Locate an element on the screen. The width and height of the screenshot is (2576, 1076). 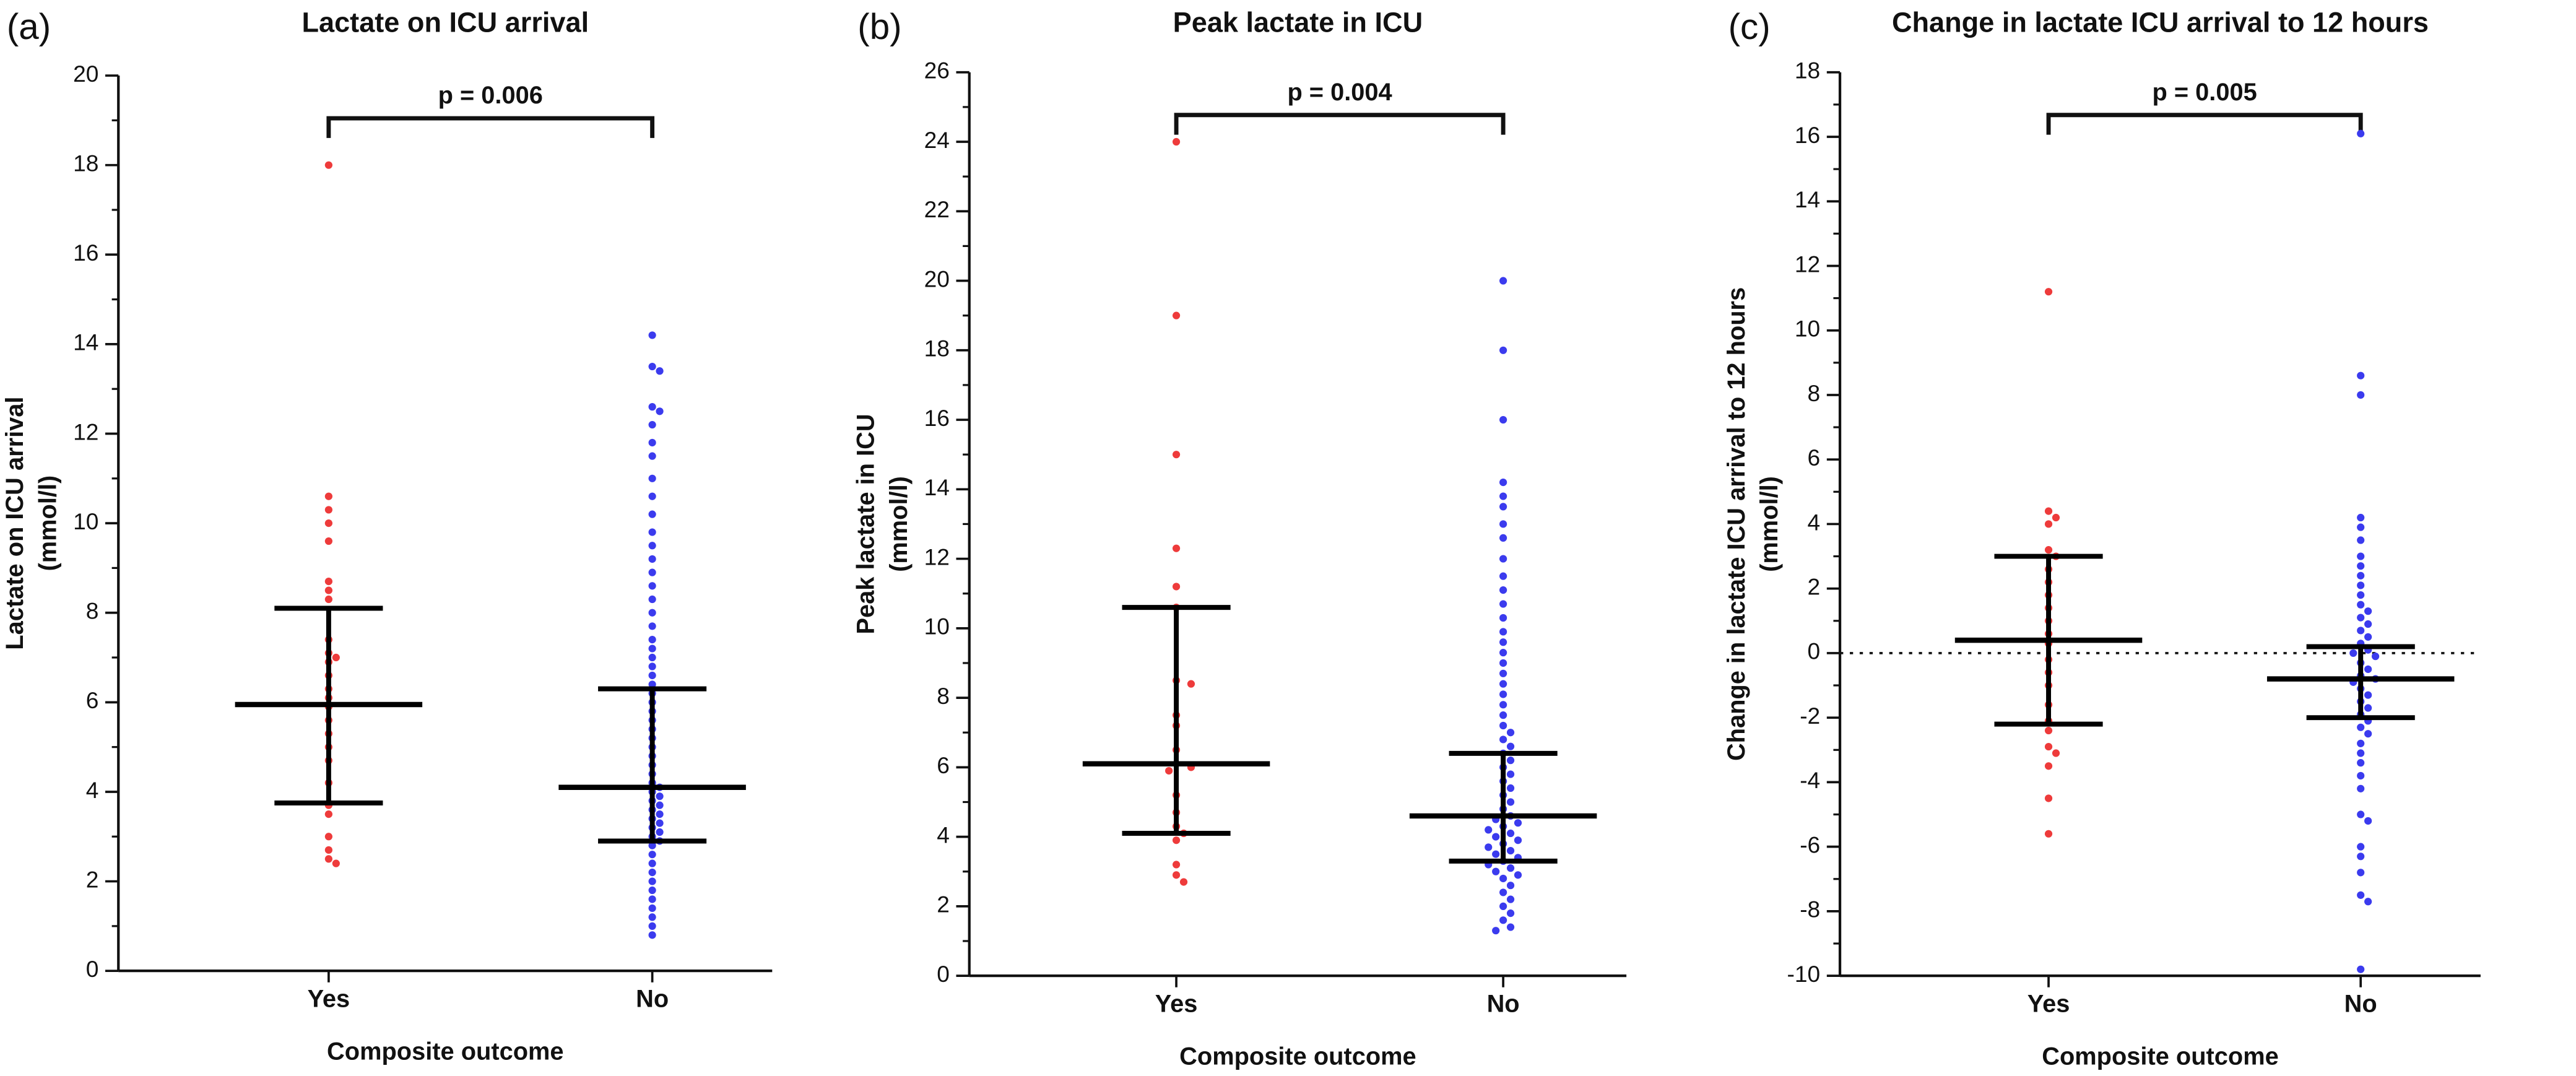
y-tick-label: 8 is located at coordinates (1814, 393).